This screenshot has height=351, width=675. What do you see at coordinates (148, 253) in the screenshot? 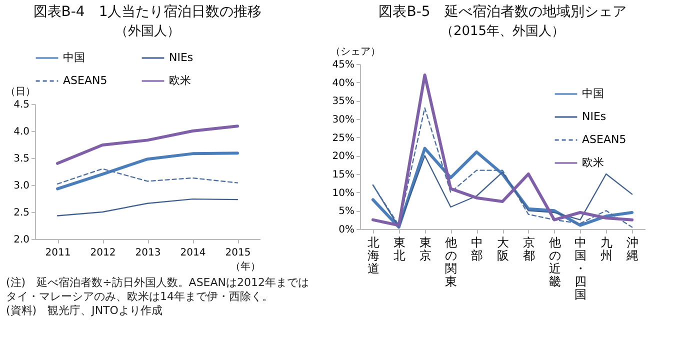
I see `x-tick-label: 2013` at bounding box center [148, 253].